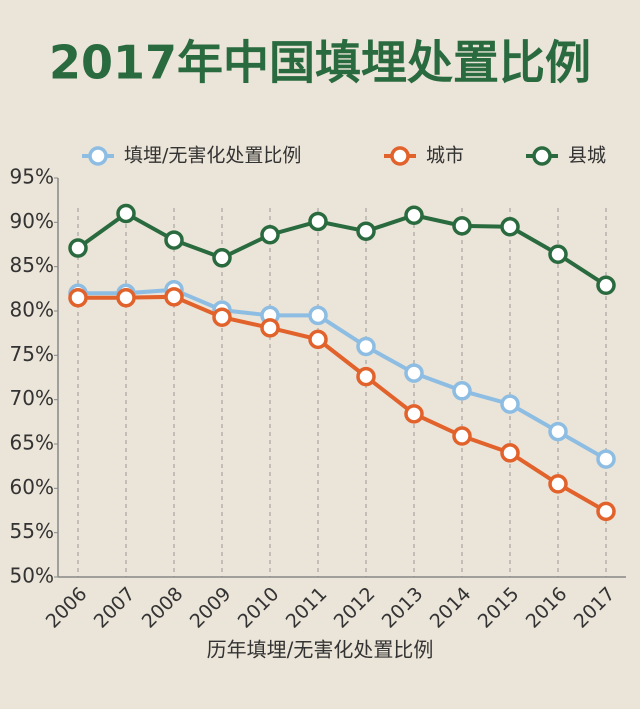 The height and width of the screenshot is (709, 640). What do you see at coordinates (445, 156) in the screenshot?
I see `legend-label: 城市` at bounding box center [445, 156].